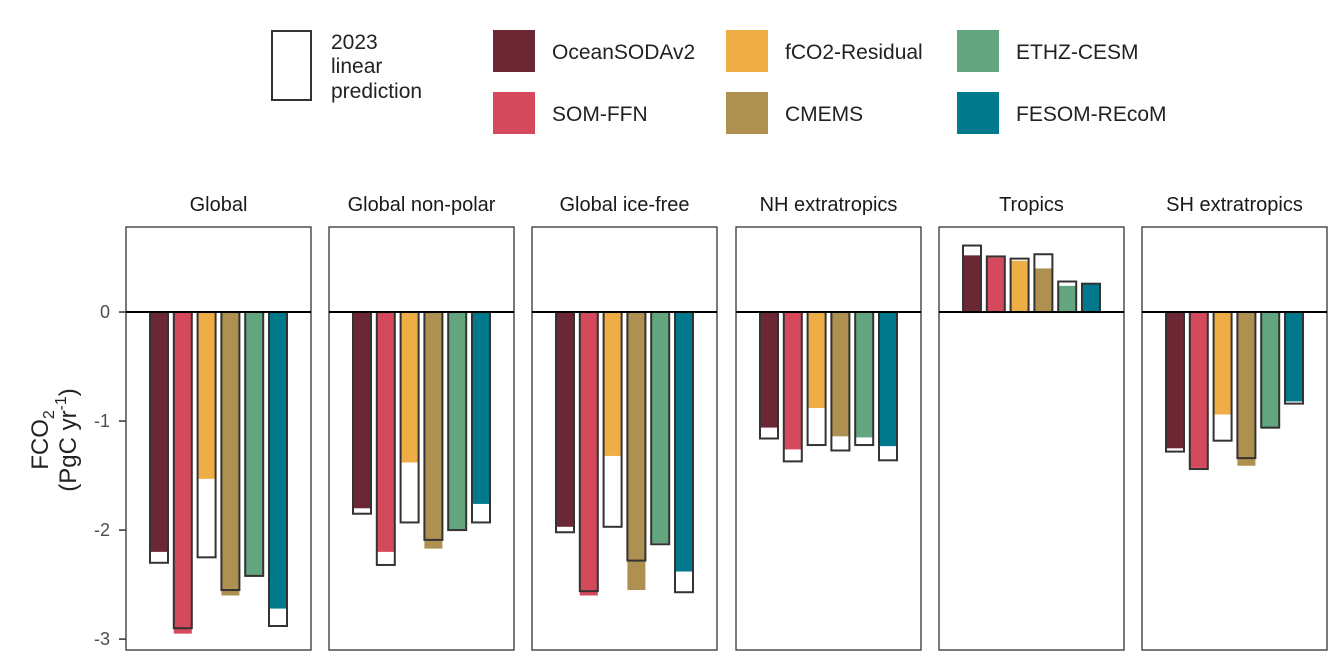 This screenshot has height=672, width=1344. What do you see at coordinates (102, 530) in the screenshot?
I see `y-tick-label-minus2: -2` at bounding box center [102, 530].